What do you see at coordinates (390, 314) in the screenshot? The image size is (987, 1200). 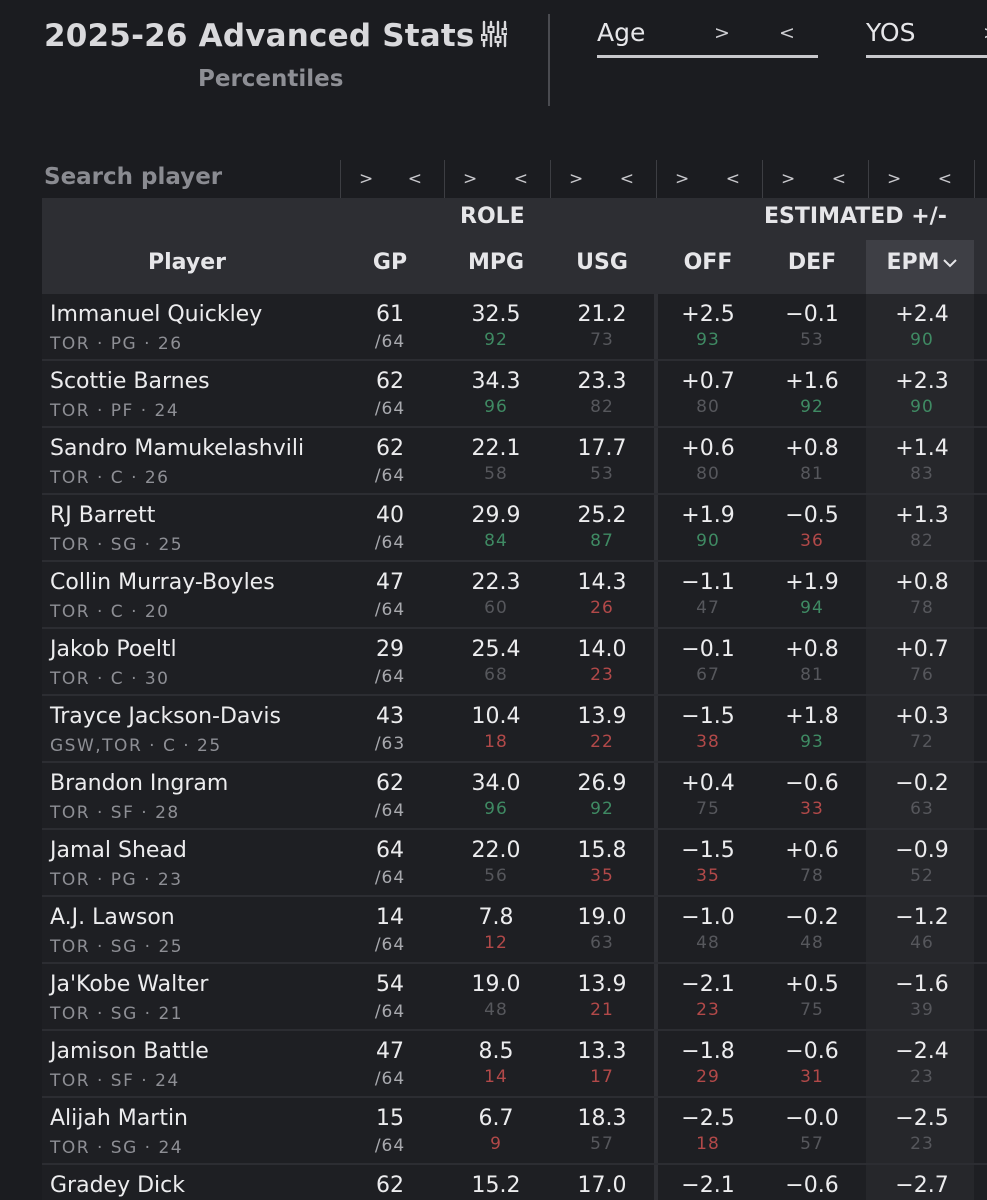 I see `gp-value: 61` at bounding box center [390, 314].